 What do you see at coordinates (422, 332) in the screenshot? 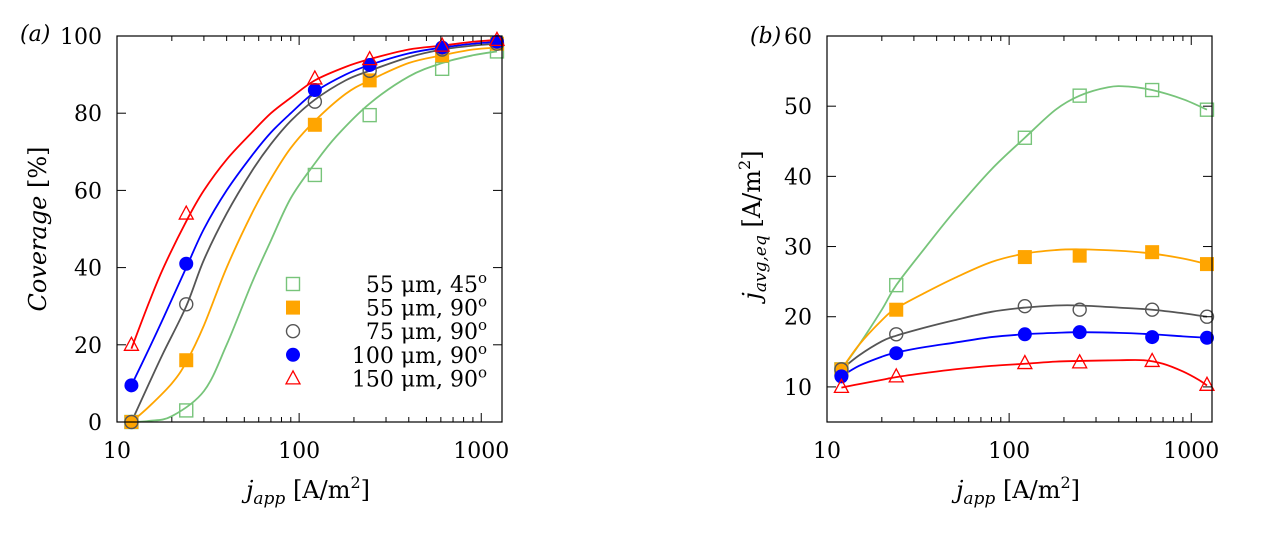
I see `legend-label-text: 75 μm, 90` at bounding box center [422, 332].